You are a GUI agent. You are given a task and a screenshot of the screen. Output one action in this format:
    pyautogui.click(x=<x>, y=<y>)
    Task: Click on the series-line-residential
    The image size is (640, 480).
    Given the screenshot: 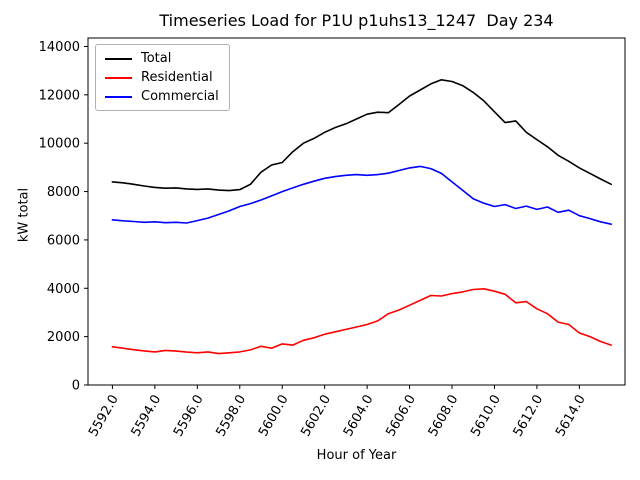 What is the action you would take?
    pyautogui.click(x=362, y=321)
    